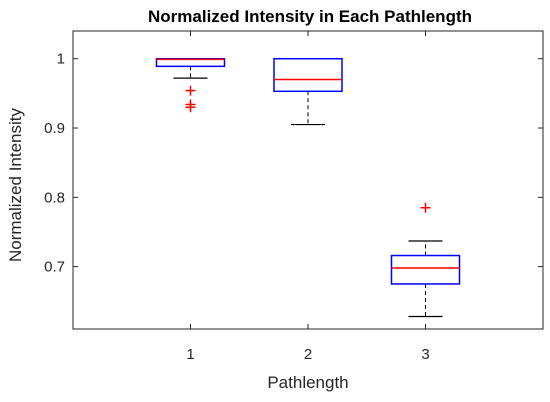  Describe the element at coordinates (190, 354) in the screenshot. I see `x-tick-label: 1` at that location.